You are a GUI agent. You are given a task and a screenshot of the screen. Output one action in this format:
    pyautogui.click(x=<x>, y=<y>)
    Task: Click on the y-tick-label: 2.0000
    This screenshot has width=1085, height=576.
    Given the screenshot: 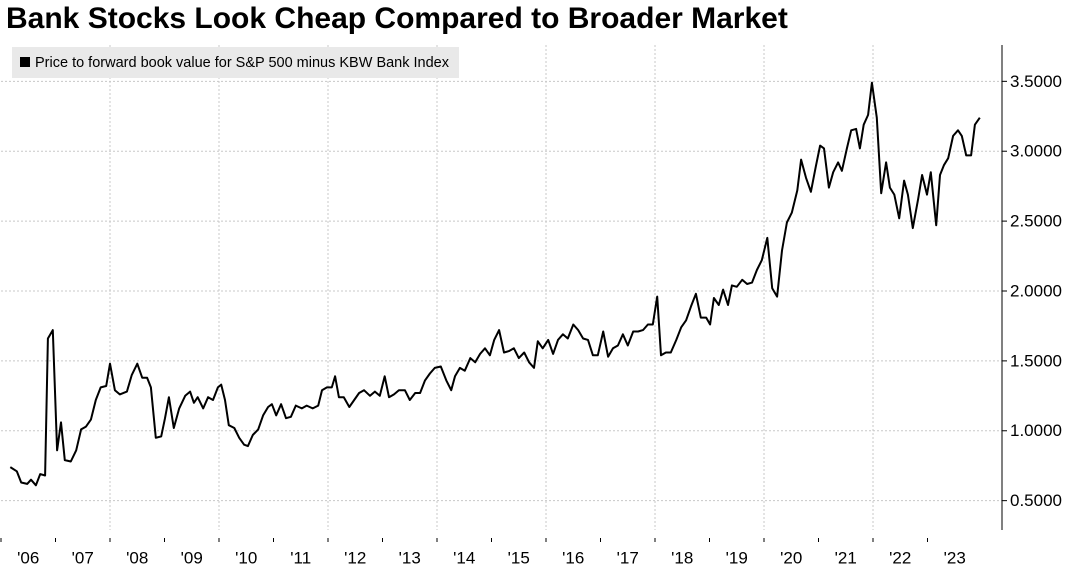 What is the action you would take?
    pyautogui.click(x=1036, y=290)
    